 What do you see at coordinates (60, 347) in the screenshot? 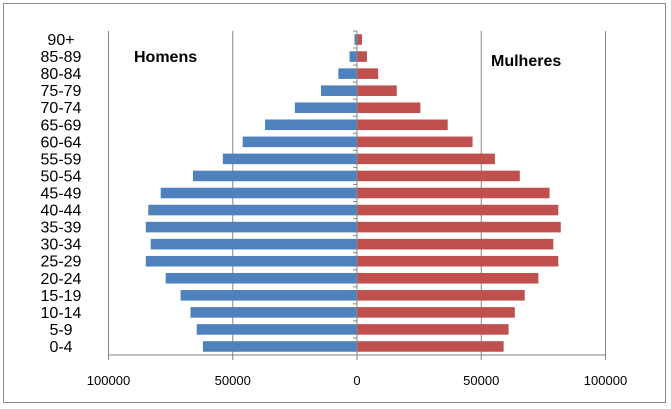
I see `y-tick-label: 0-4` at bounding box center [60, 347].